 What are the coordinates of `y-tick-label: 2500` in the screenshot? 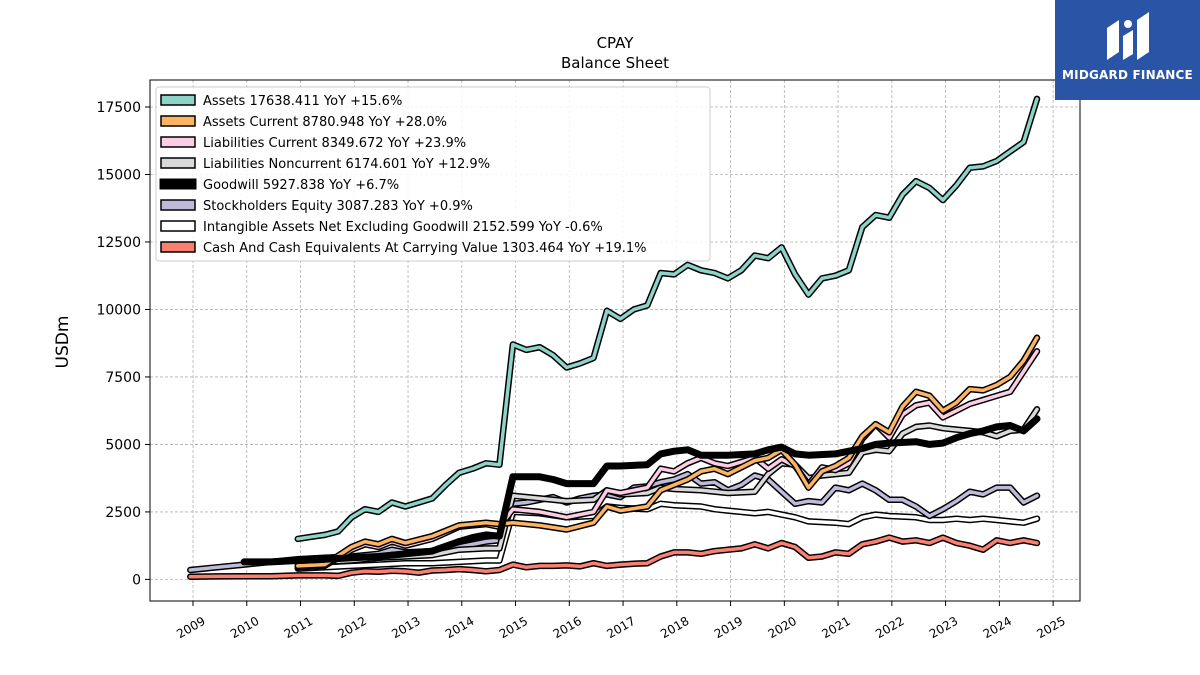 It's located at (123, 513).